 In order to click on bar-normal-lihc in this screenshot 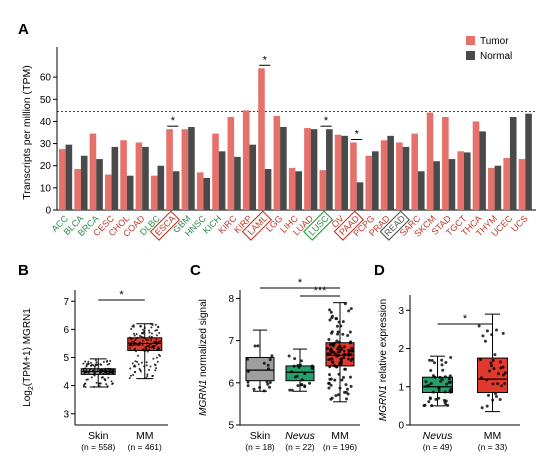, I will do `click(299, 190)`.